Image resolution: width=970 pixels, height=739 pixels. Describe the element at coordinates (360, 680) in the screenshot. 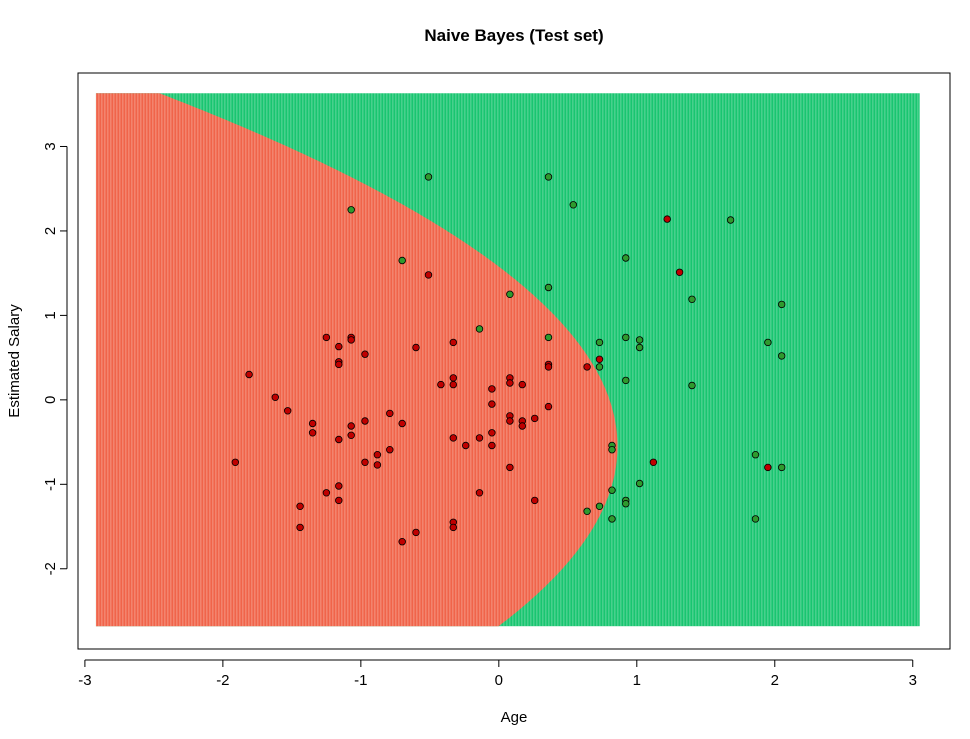

I see `x-tick-label: -1` at that location.